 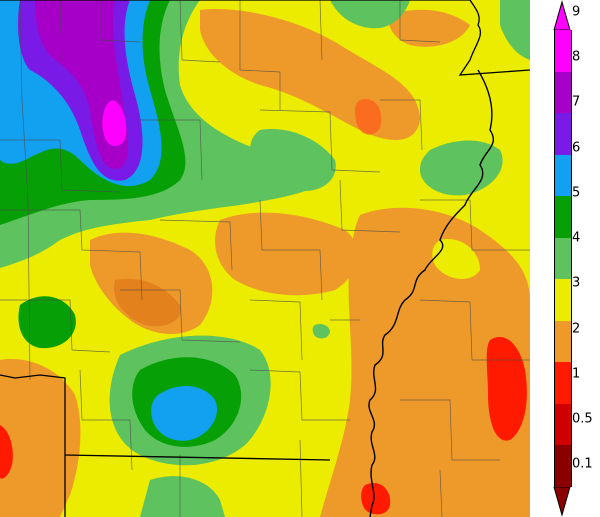 What do you see at coordinates (582, 464) in the screenshot?
I see `legend-label: 0.1` at bounding box center [582, 464].